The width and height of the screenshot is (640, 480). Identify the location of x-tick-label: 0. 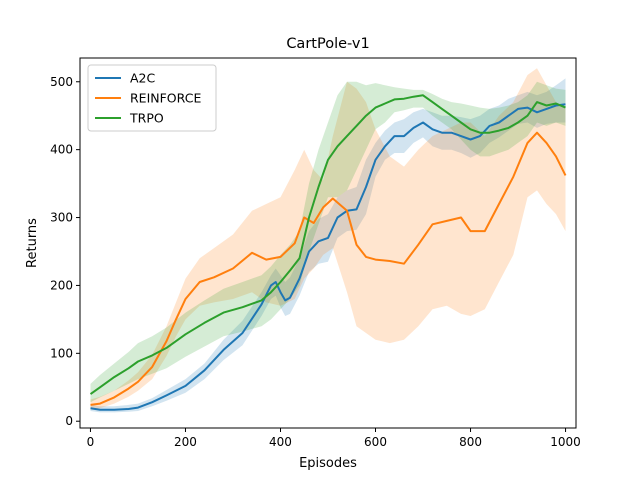
(91, 442).